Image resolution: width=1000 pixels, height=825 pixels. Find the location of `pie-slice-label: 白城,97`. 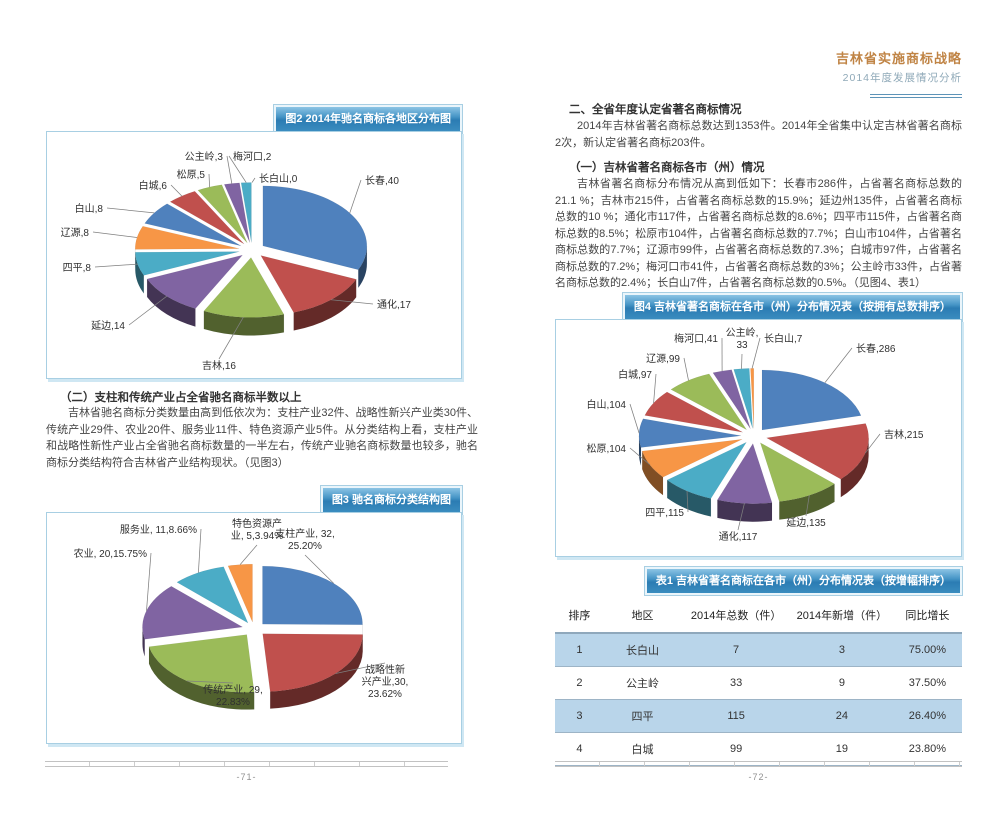

pie-slice-label: 白城,97 is located at coordinates (635, 374).